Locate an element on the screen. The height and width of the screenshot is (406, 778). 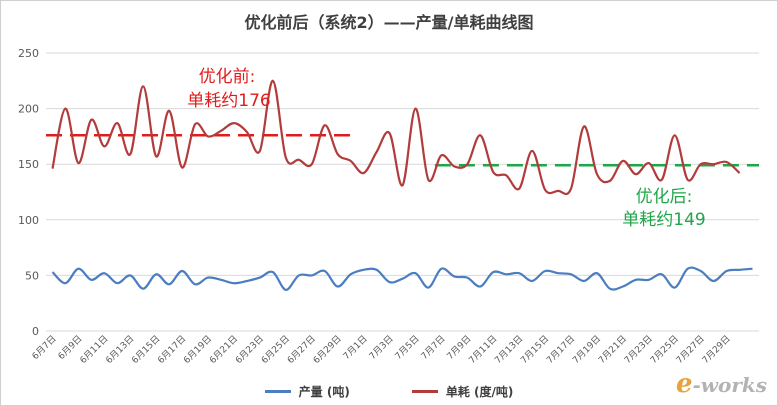
y-tick-label-0: 0 is located at coordinates (35, 331).